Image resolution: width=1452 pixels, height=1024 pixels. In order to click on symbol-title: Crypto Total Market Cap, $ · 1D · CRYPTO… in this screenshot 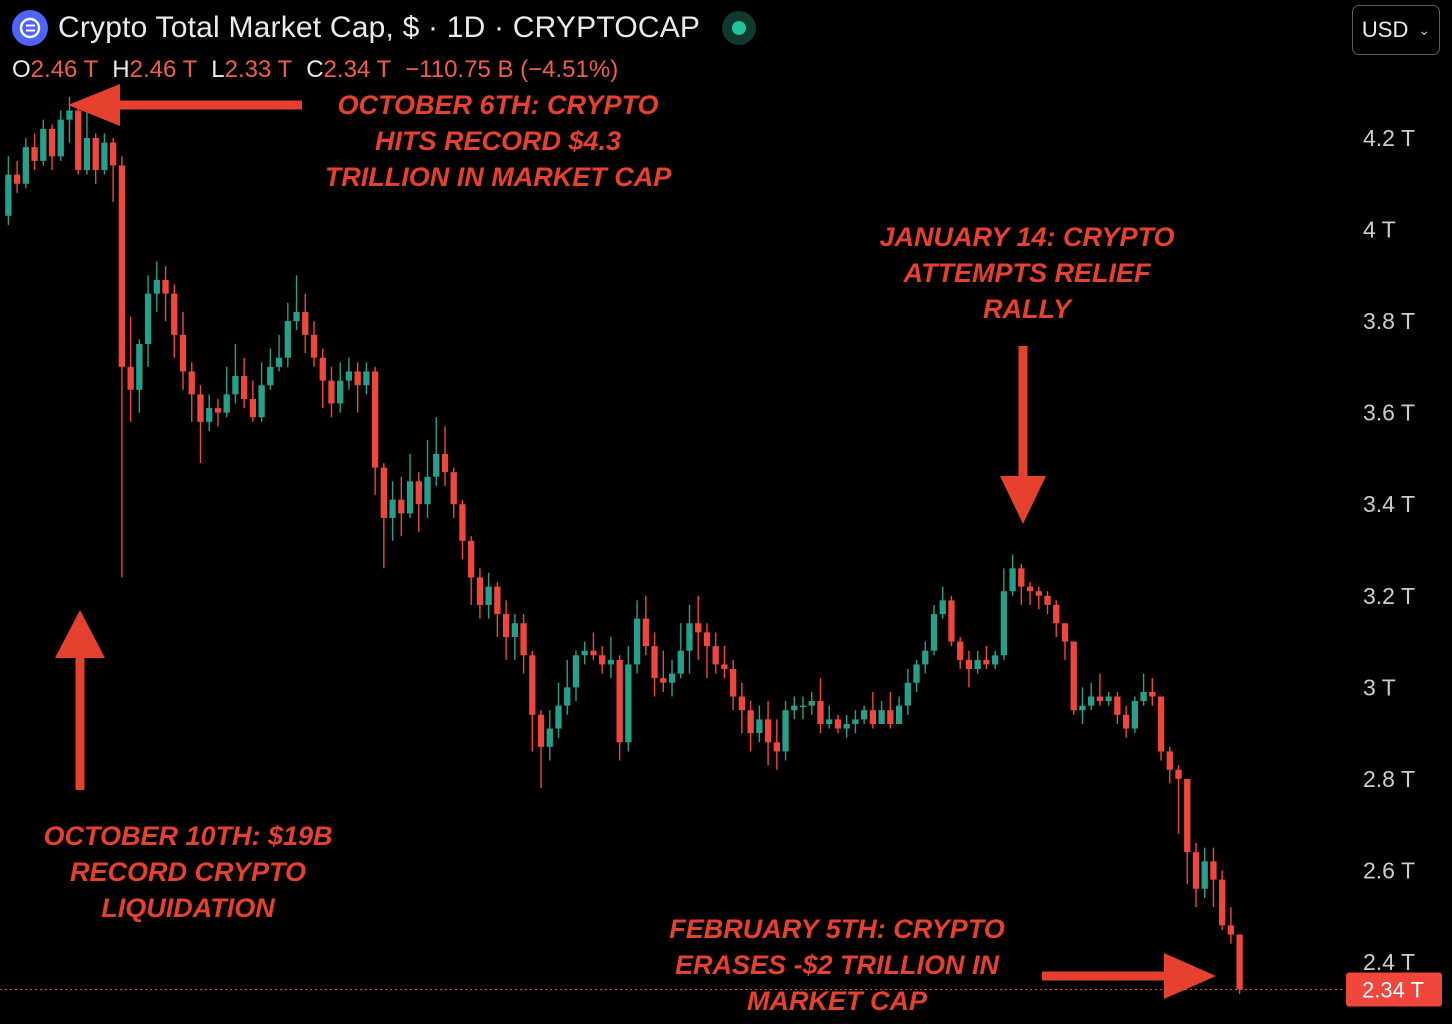, I will do `click(379, 27)`.